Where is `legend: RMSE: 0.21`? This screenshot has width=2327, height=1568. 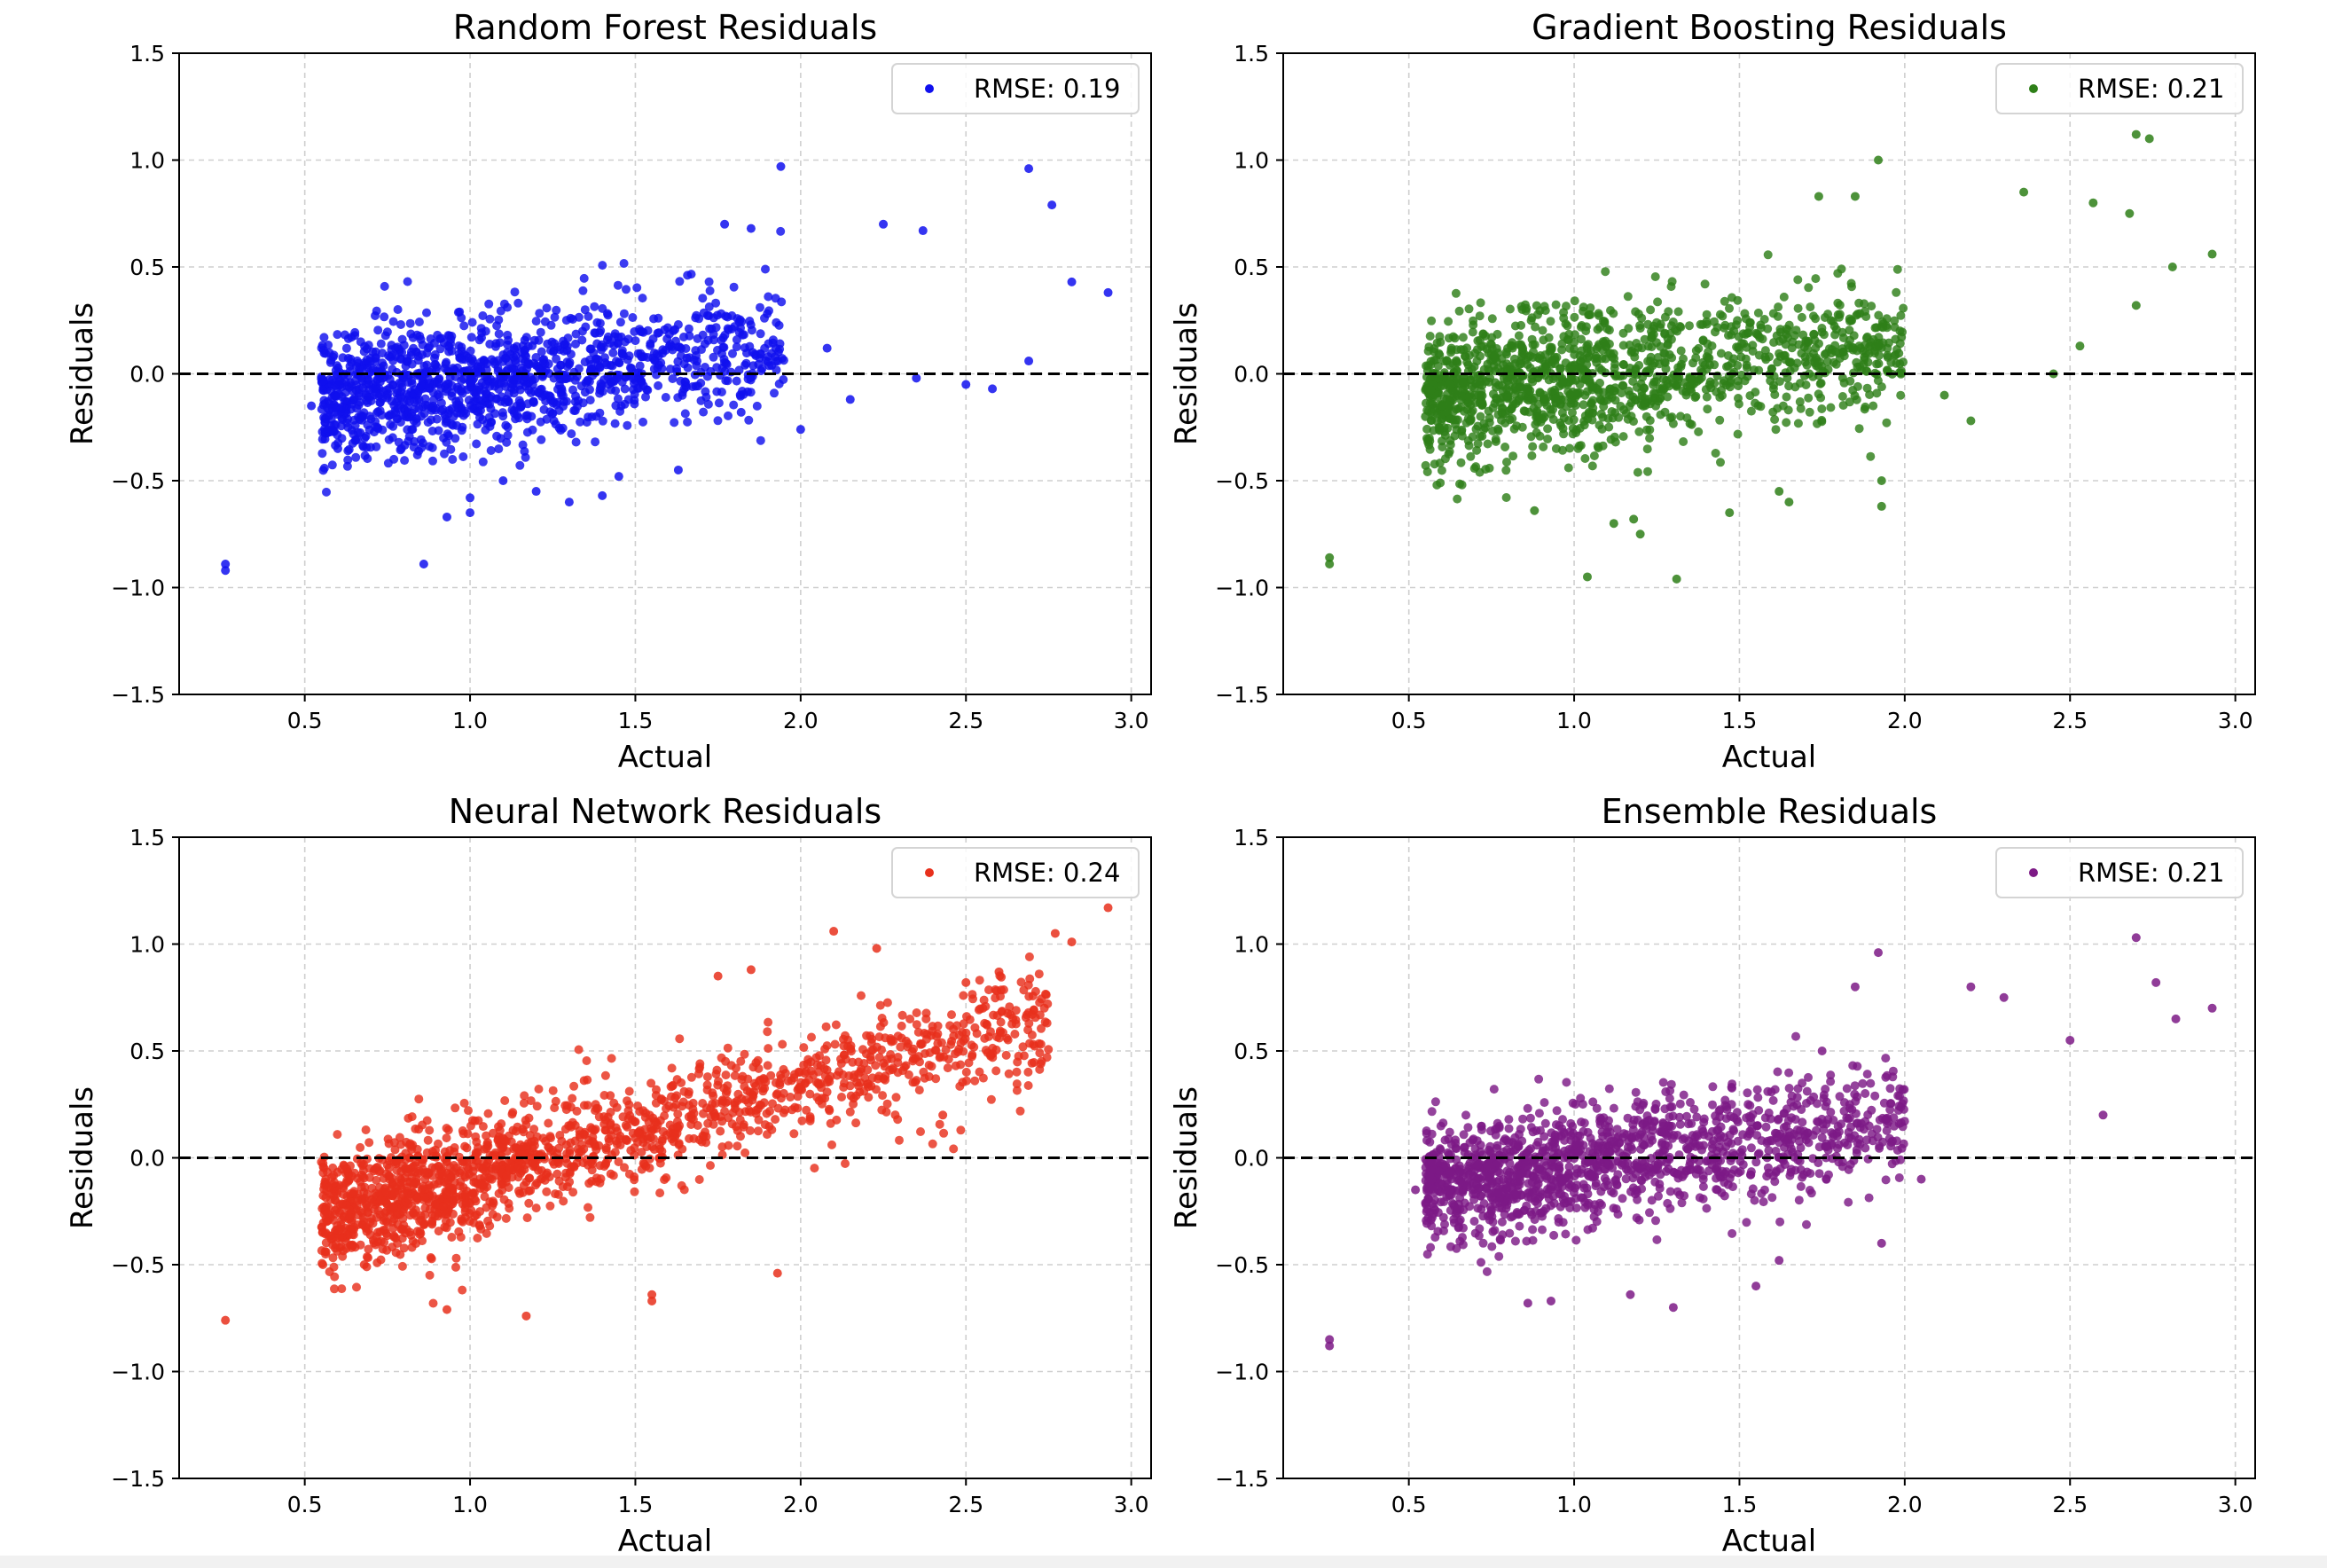
legend: RMSE: 0.21 is located at coordinates (2119, 88).